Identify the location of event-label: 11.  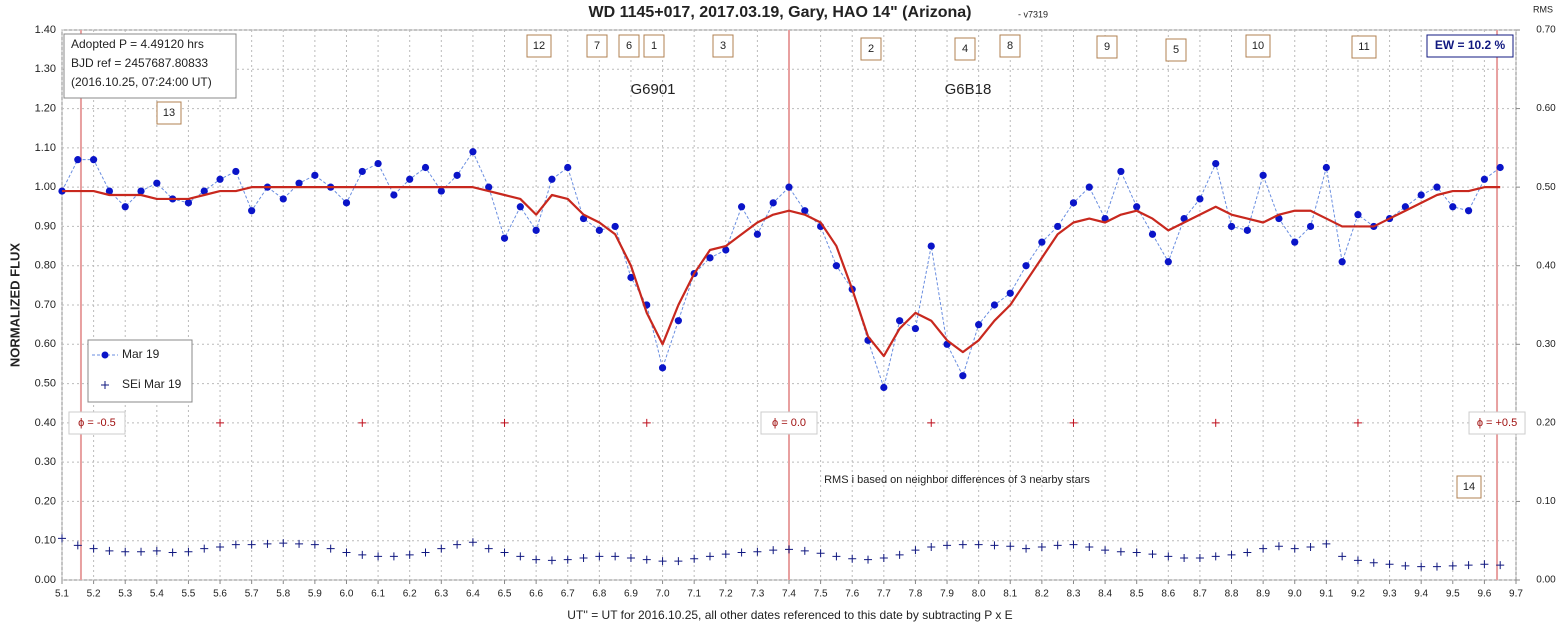
(1363, 47).